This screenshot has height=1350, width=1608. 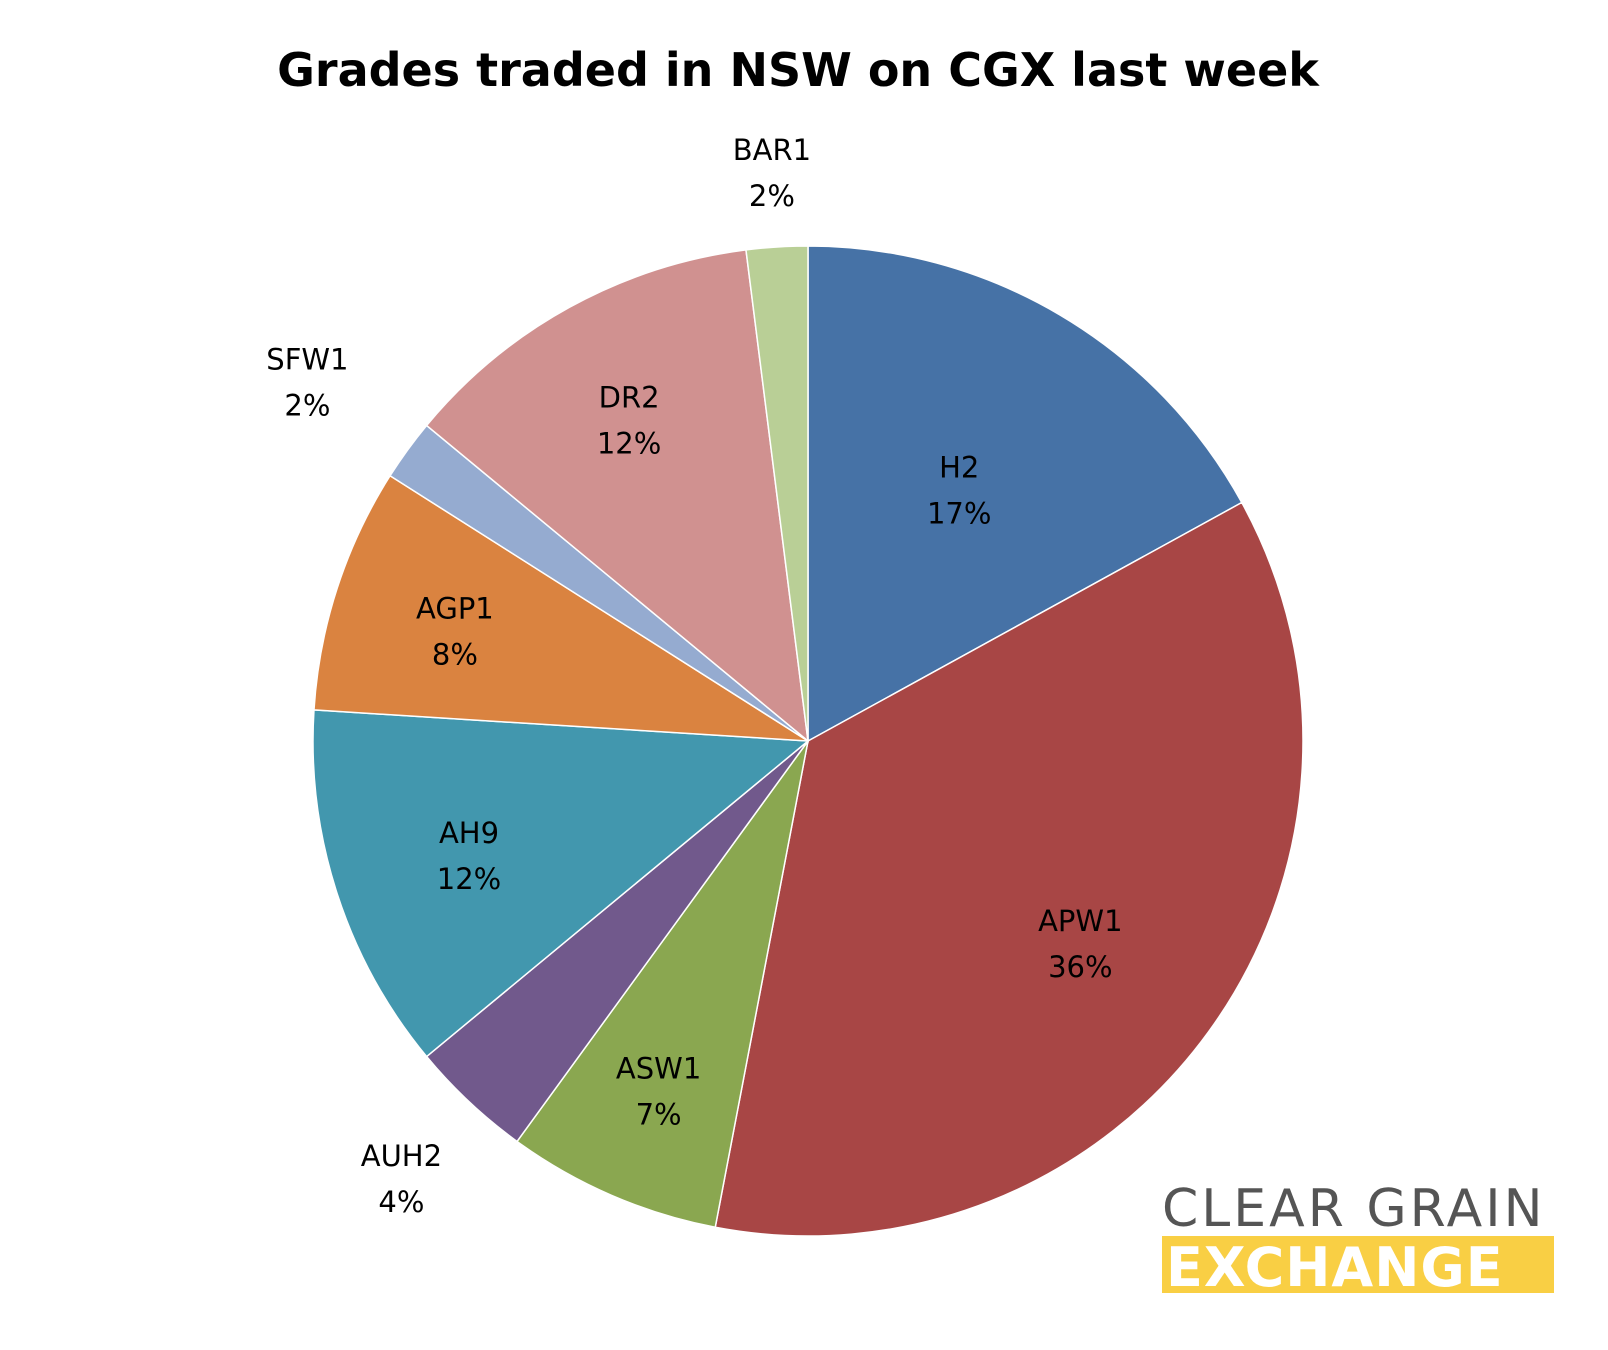 What do you see at coordinates (1080, 967) in the screenshot?
I see `slice-value-apw1: 36%` at bounding box center [1080, 967].